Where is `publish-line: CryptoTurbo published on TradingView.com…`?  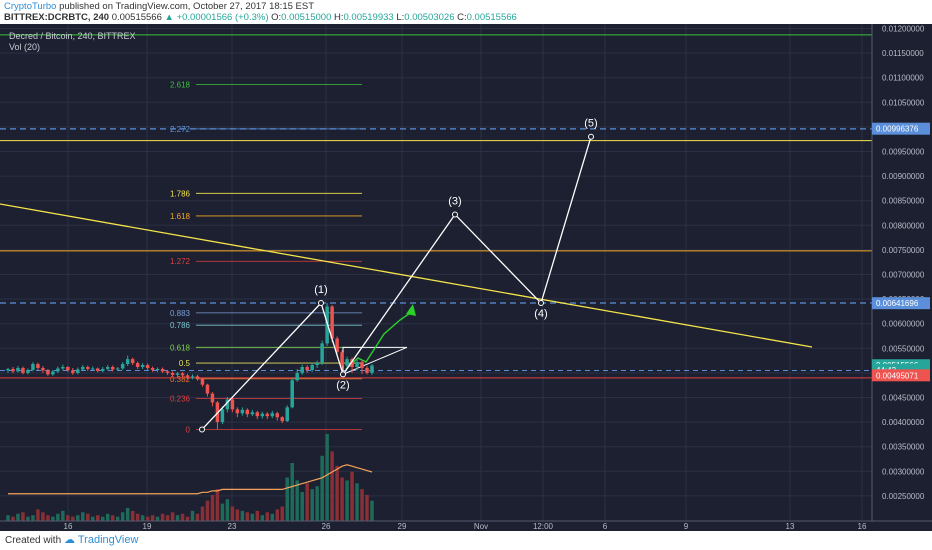
publish-line: CryptoTurbo published on TradingView.com… is located at coordinates (159, 6).